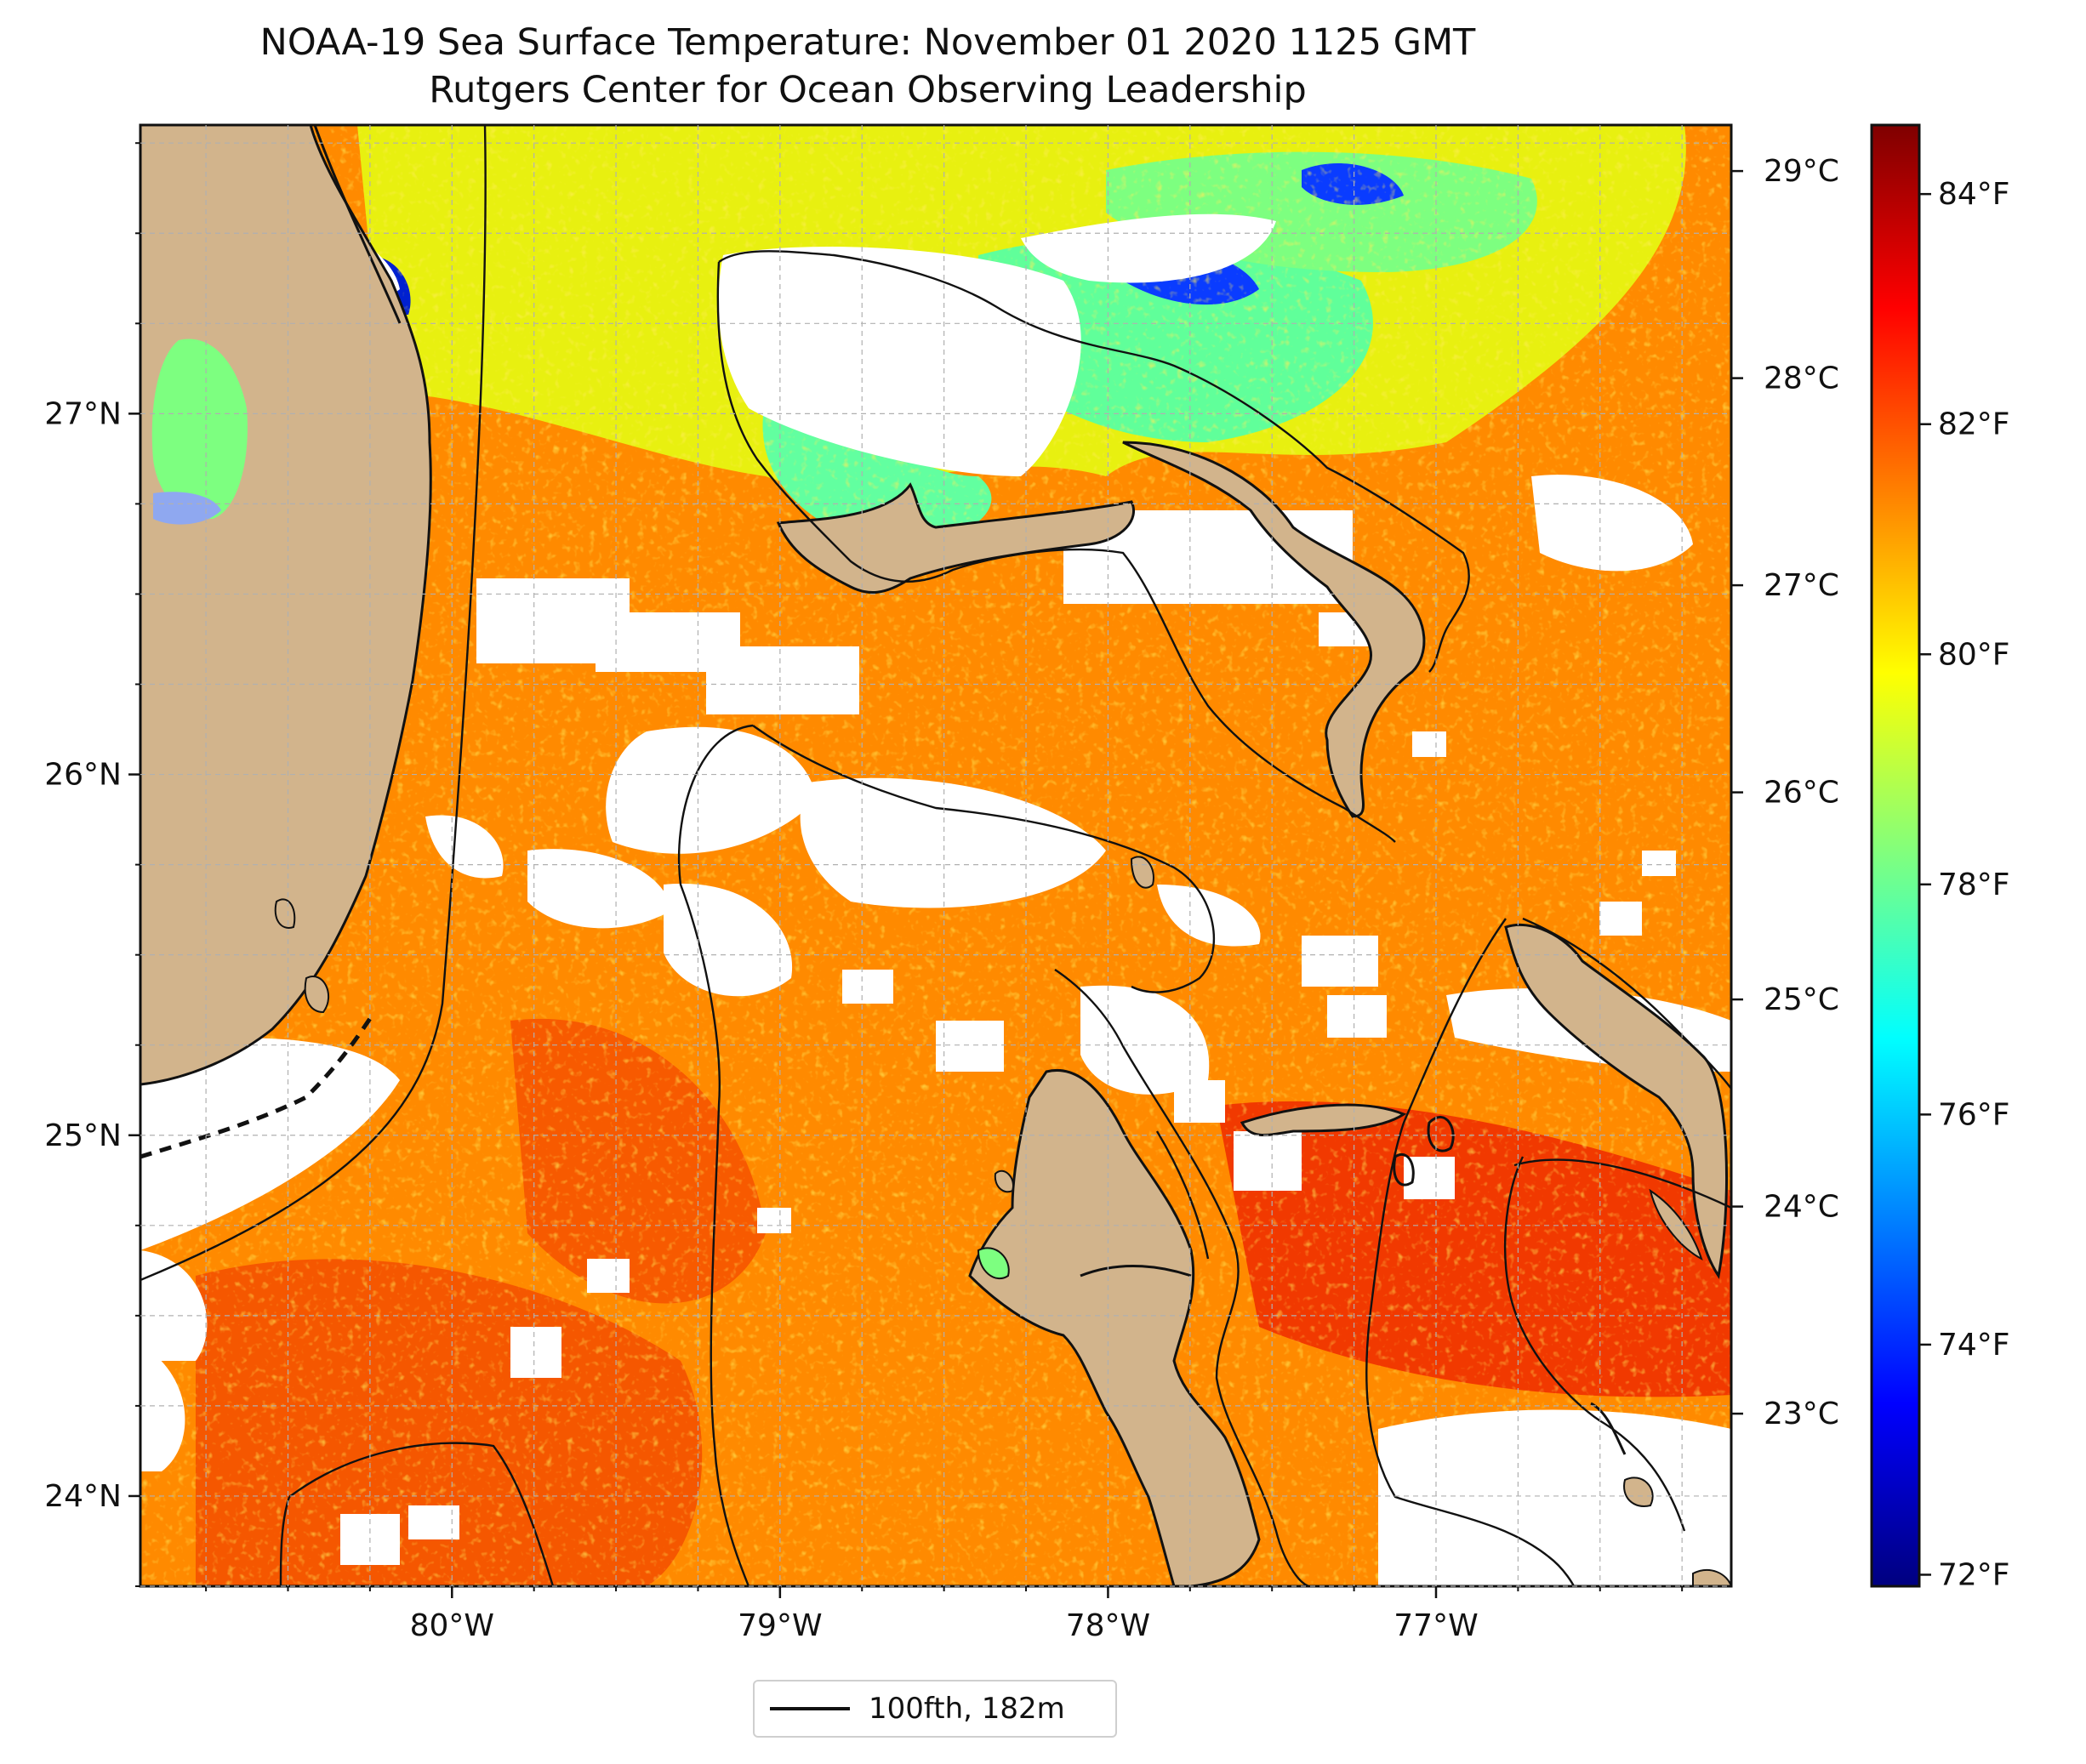 The image size is (2086, 1764). What do you see at coordinates (1974, 194) in the screenshot?
I see `colorbar-f-label: 84°F` at bounding box center [1974, 194].